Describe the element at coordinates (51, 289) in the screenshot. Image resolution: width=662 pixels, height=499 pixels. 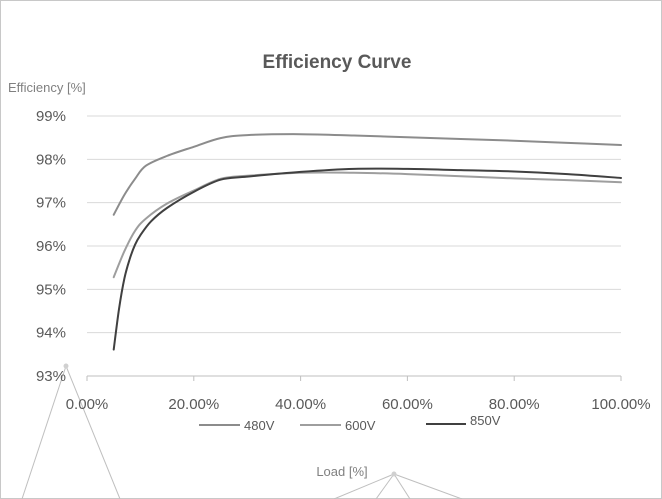
I see `y-tick-label: 95%` at that location.